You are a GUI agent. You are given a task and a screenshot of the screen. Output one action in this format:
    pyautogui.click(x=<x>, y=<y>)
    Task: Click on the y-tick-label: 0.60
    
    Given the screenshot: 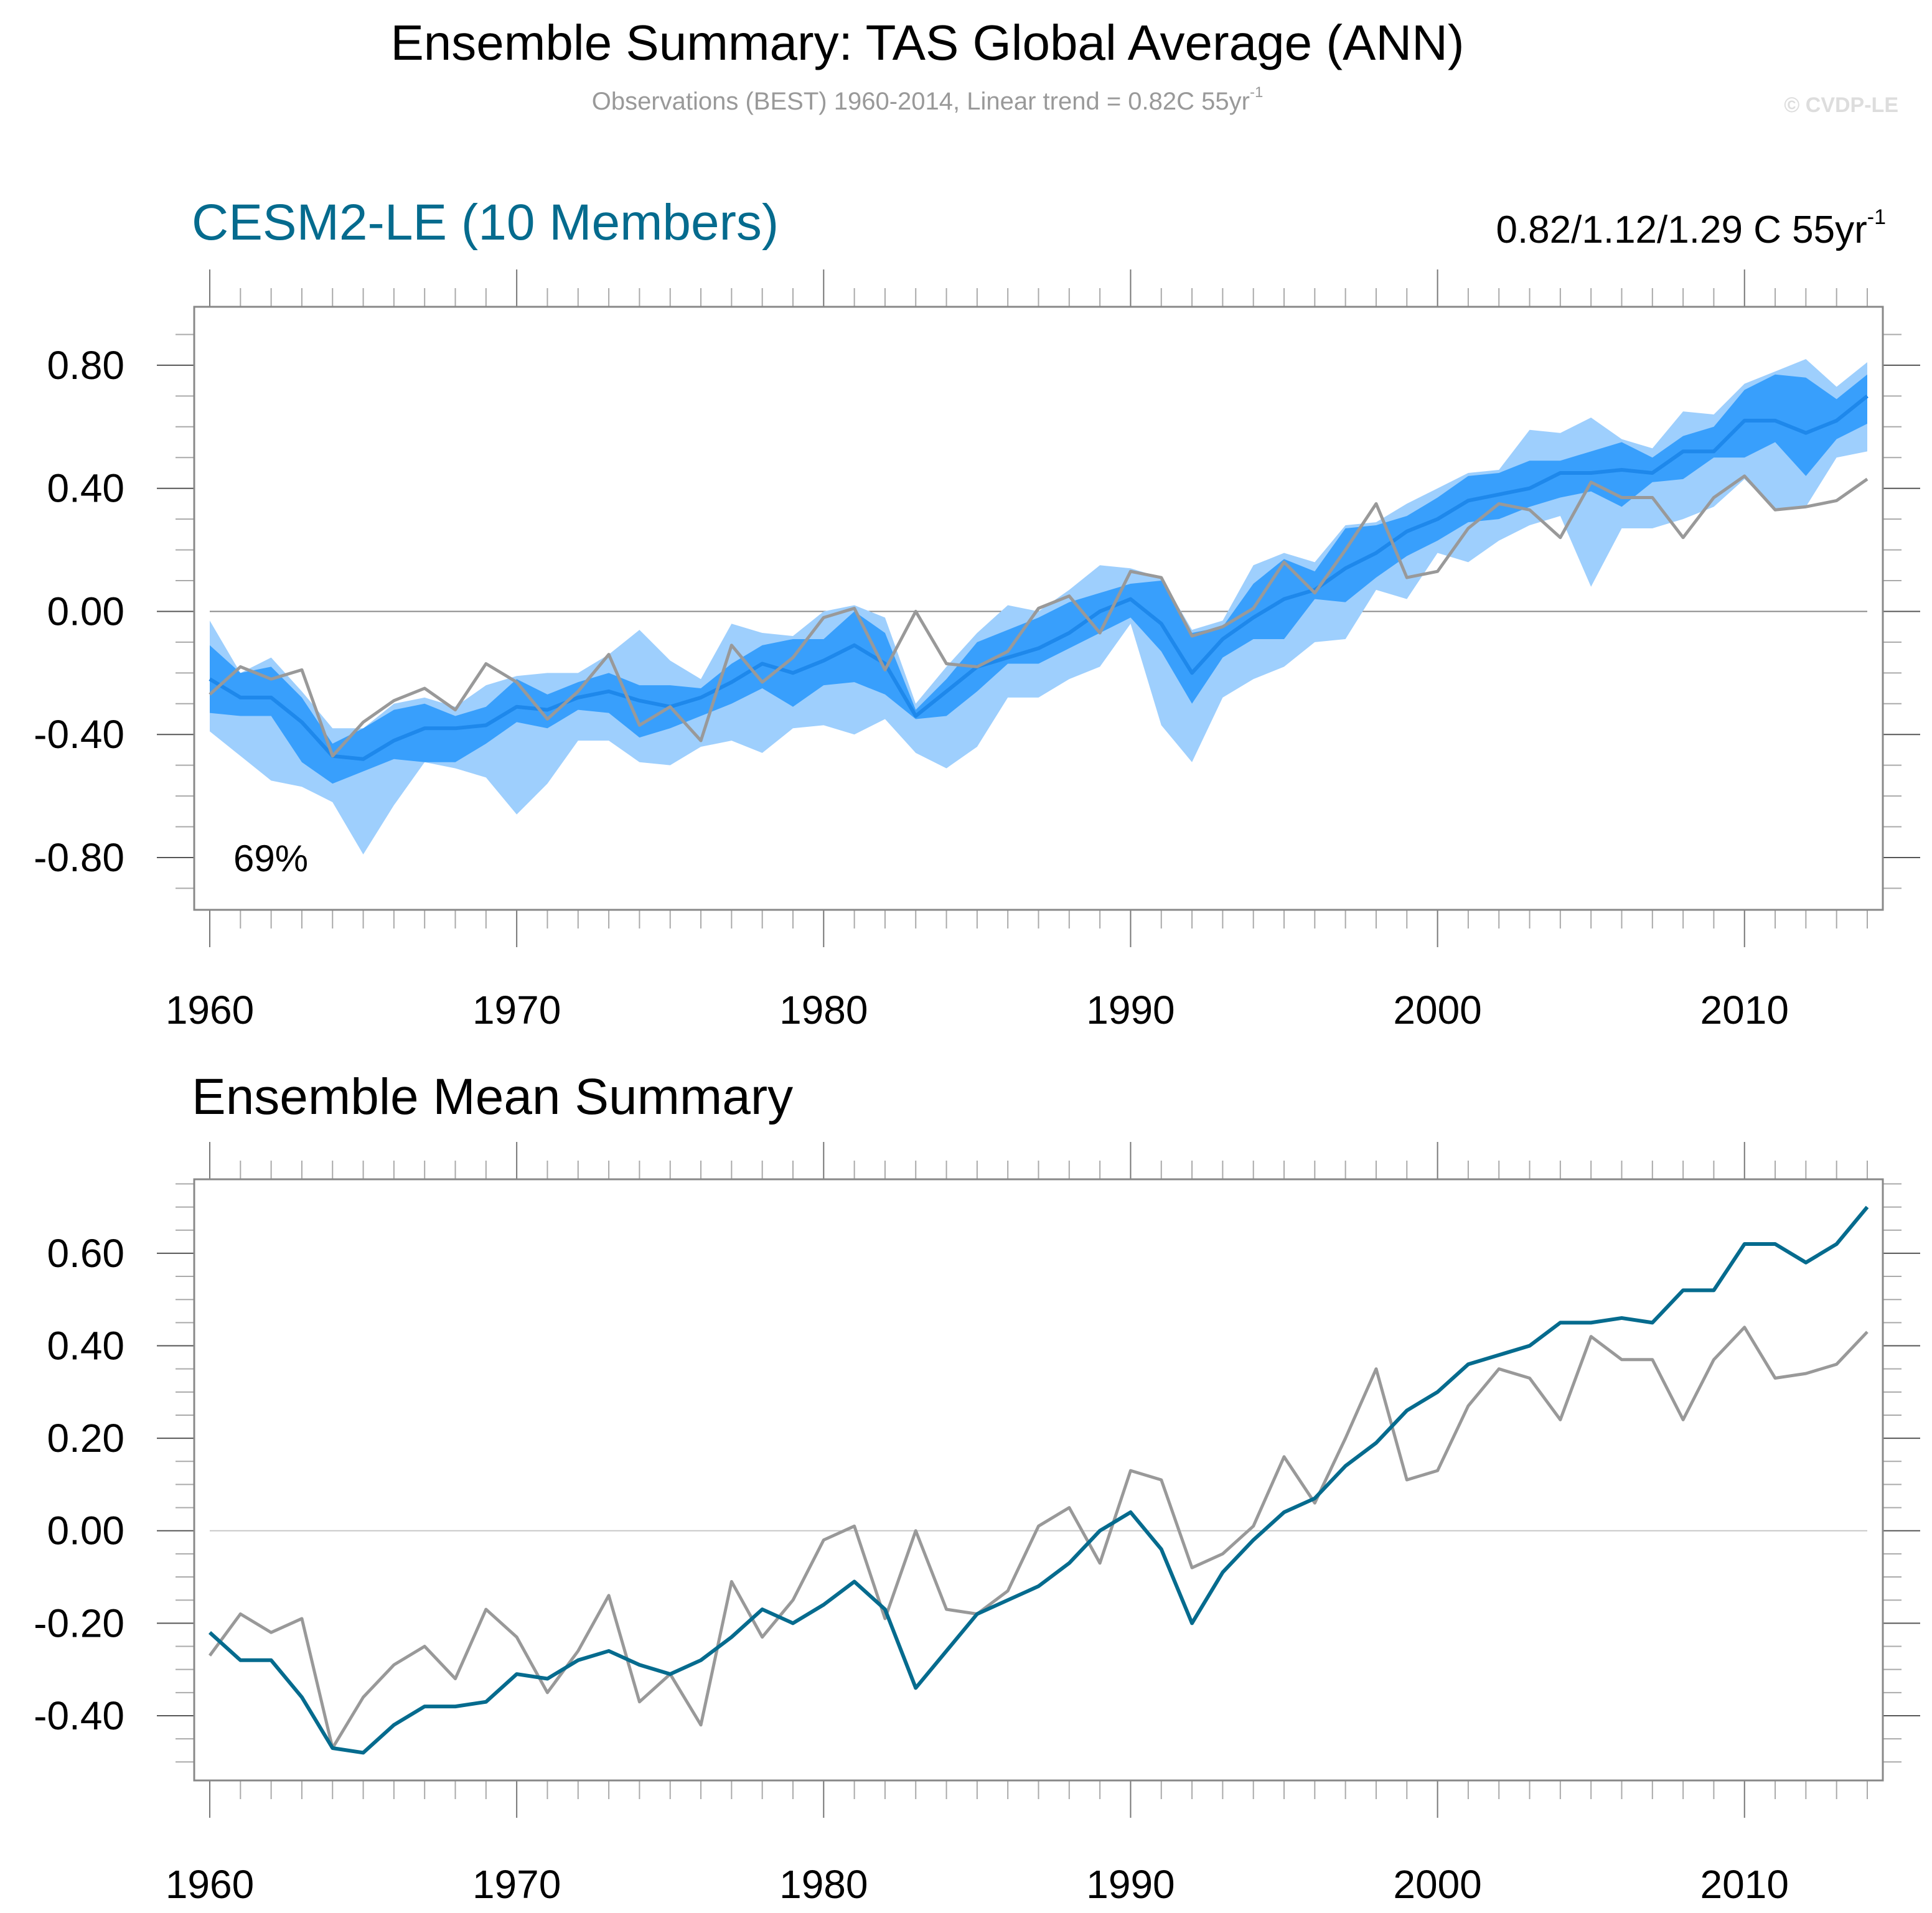 What is the action you would take?
    pyautogui.click(x=85, y=1253)
    